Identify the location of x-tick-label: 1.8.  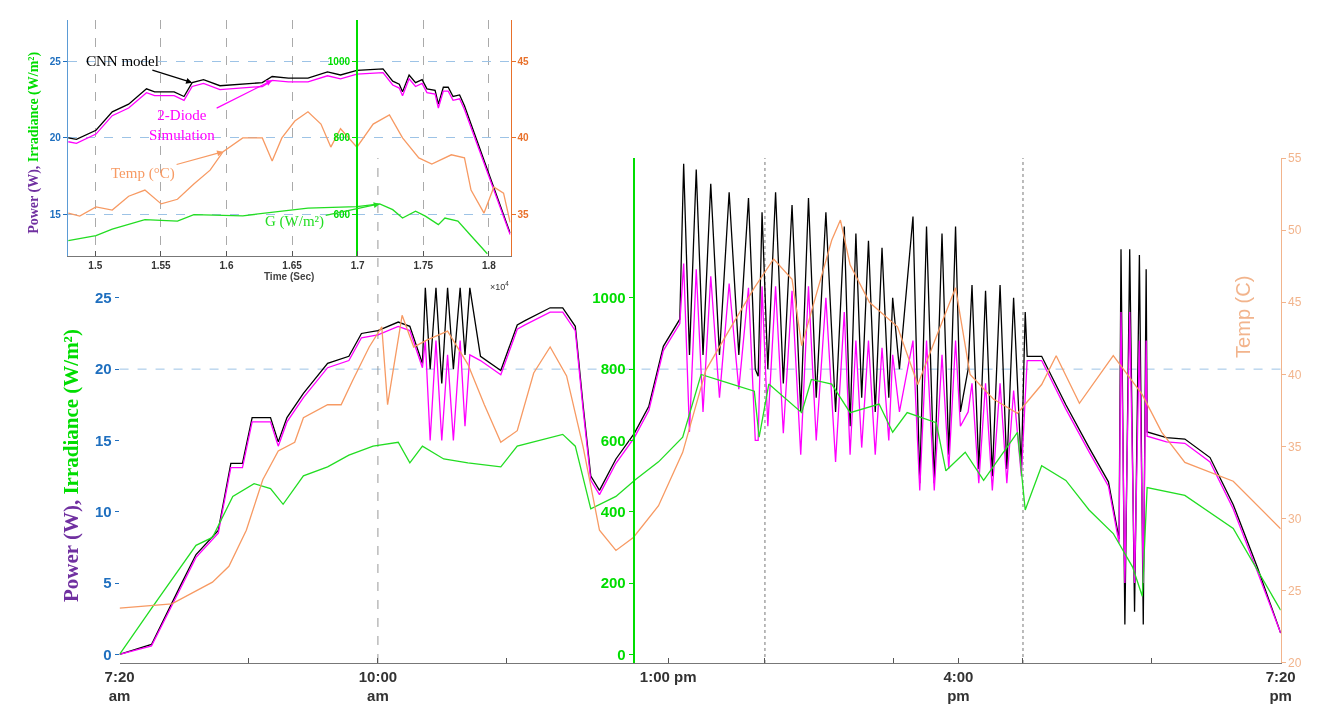
(489, 266).